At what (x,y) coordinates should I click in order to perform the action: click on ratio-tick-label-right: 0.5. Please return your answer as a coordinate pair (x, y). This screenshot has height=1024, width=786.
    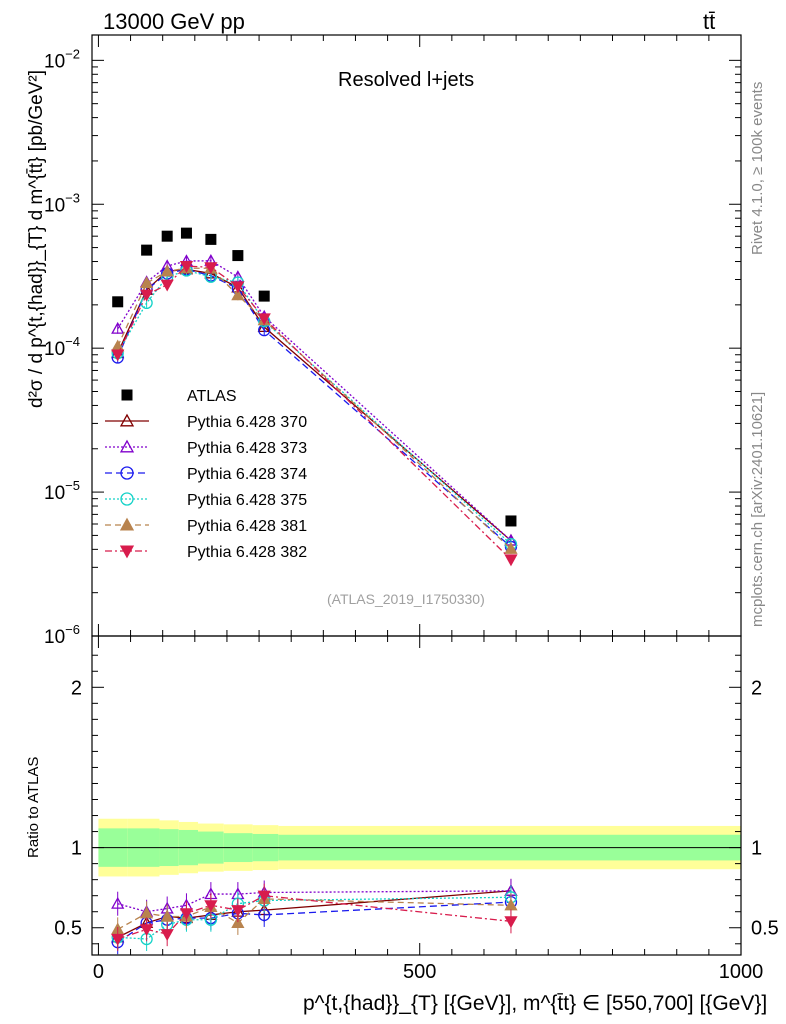
    Looking at the image, I should click on (765, 929).